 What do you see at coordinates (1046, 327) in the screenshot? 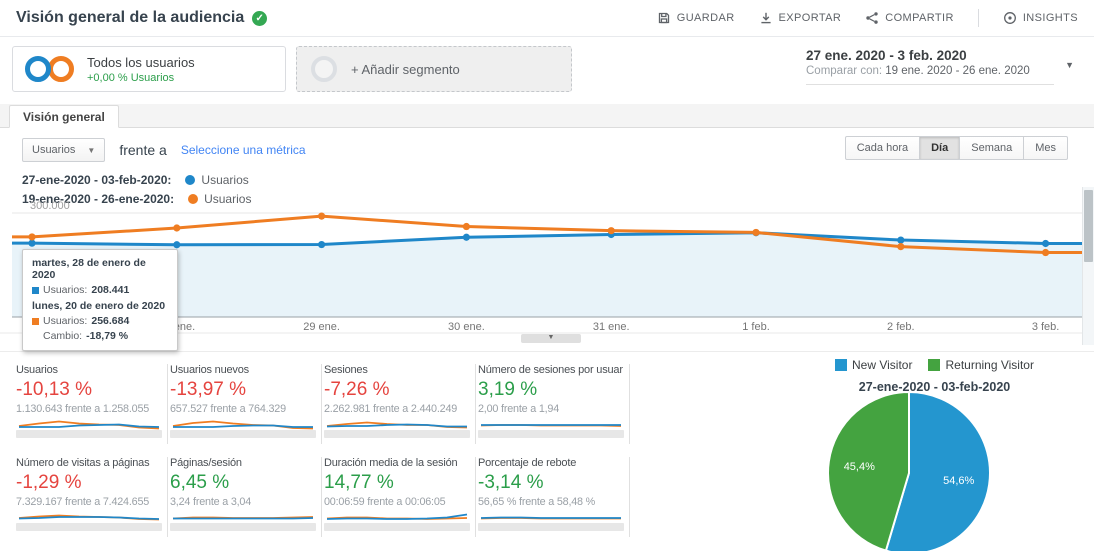
I see `x-tick-label: 3 feb.` at bounding box center [1046, 327].